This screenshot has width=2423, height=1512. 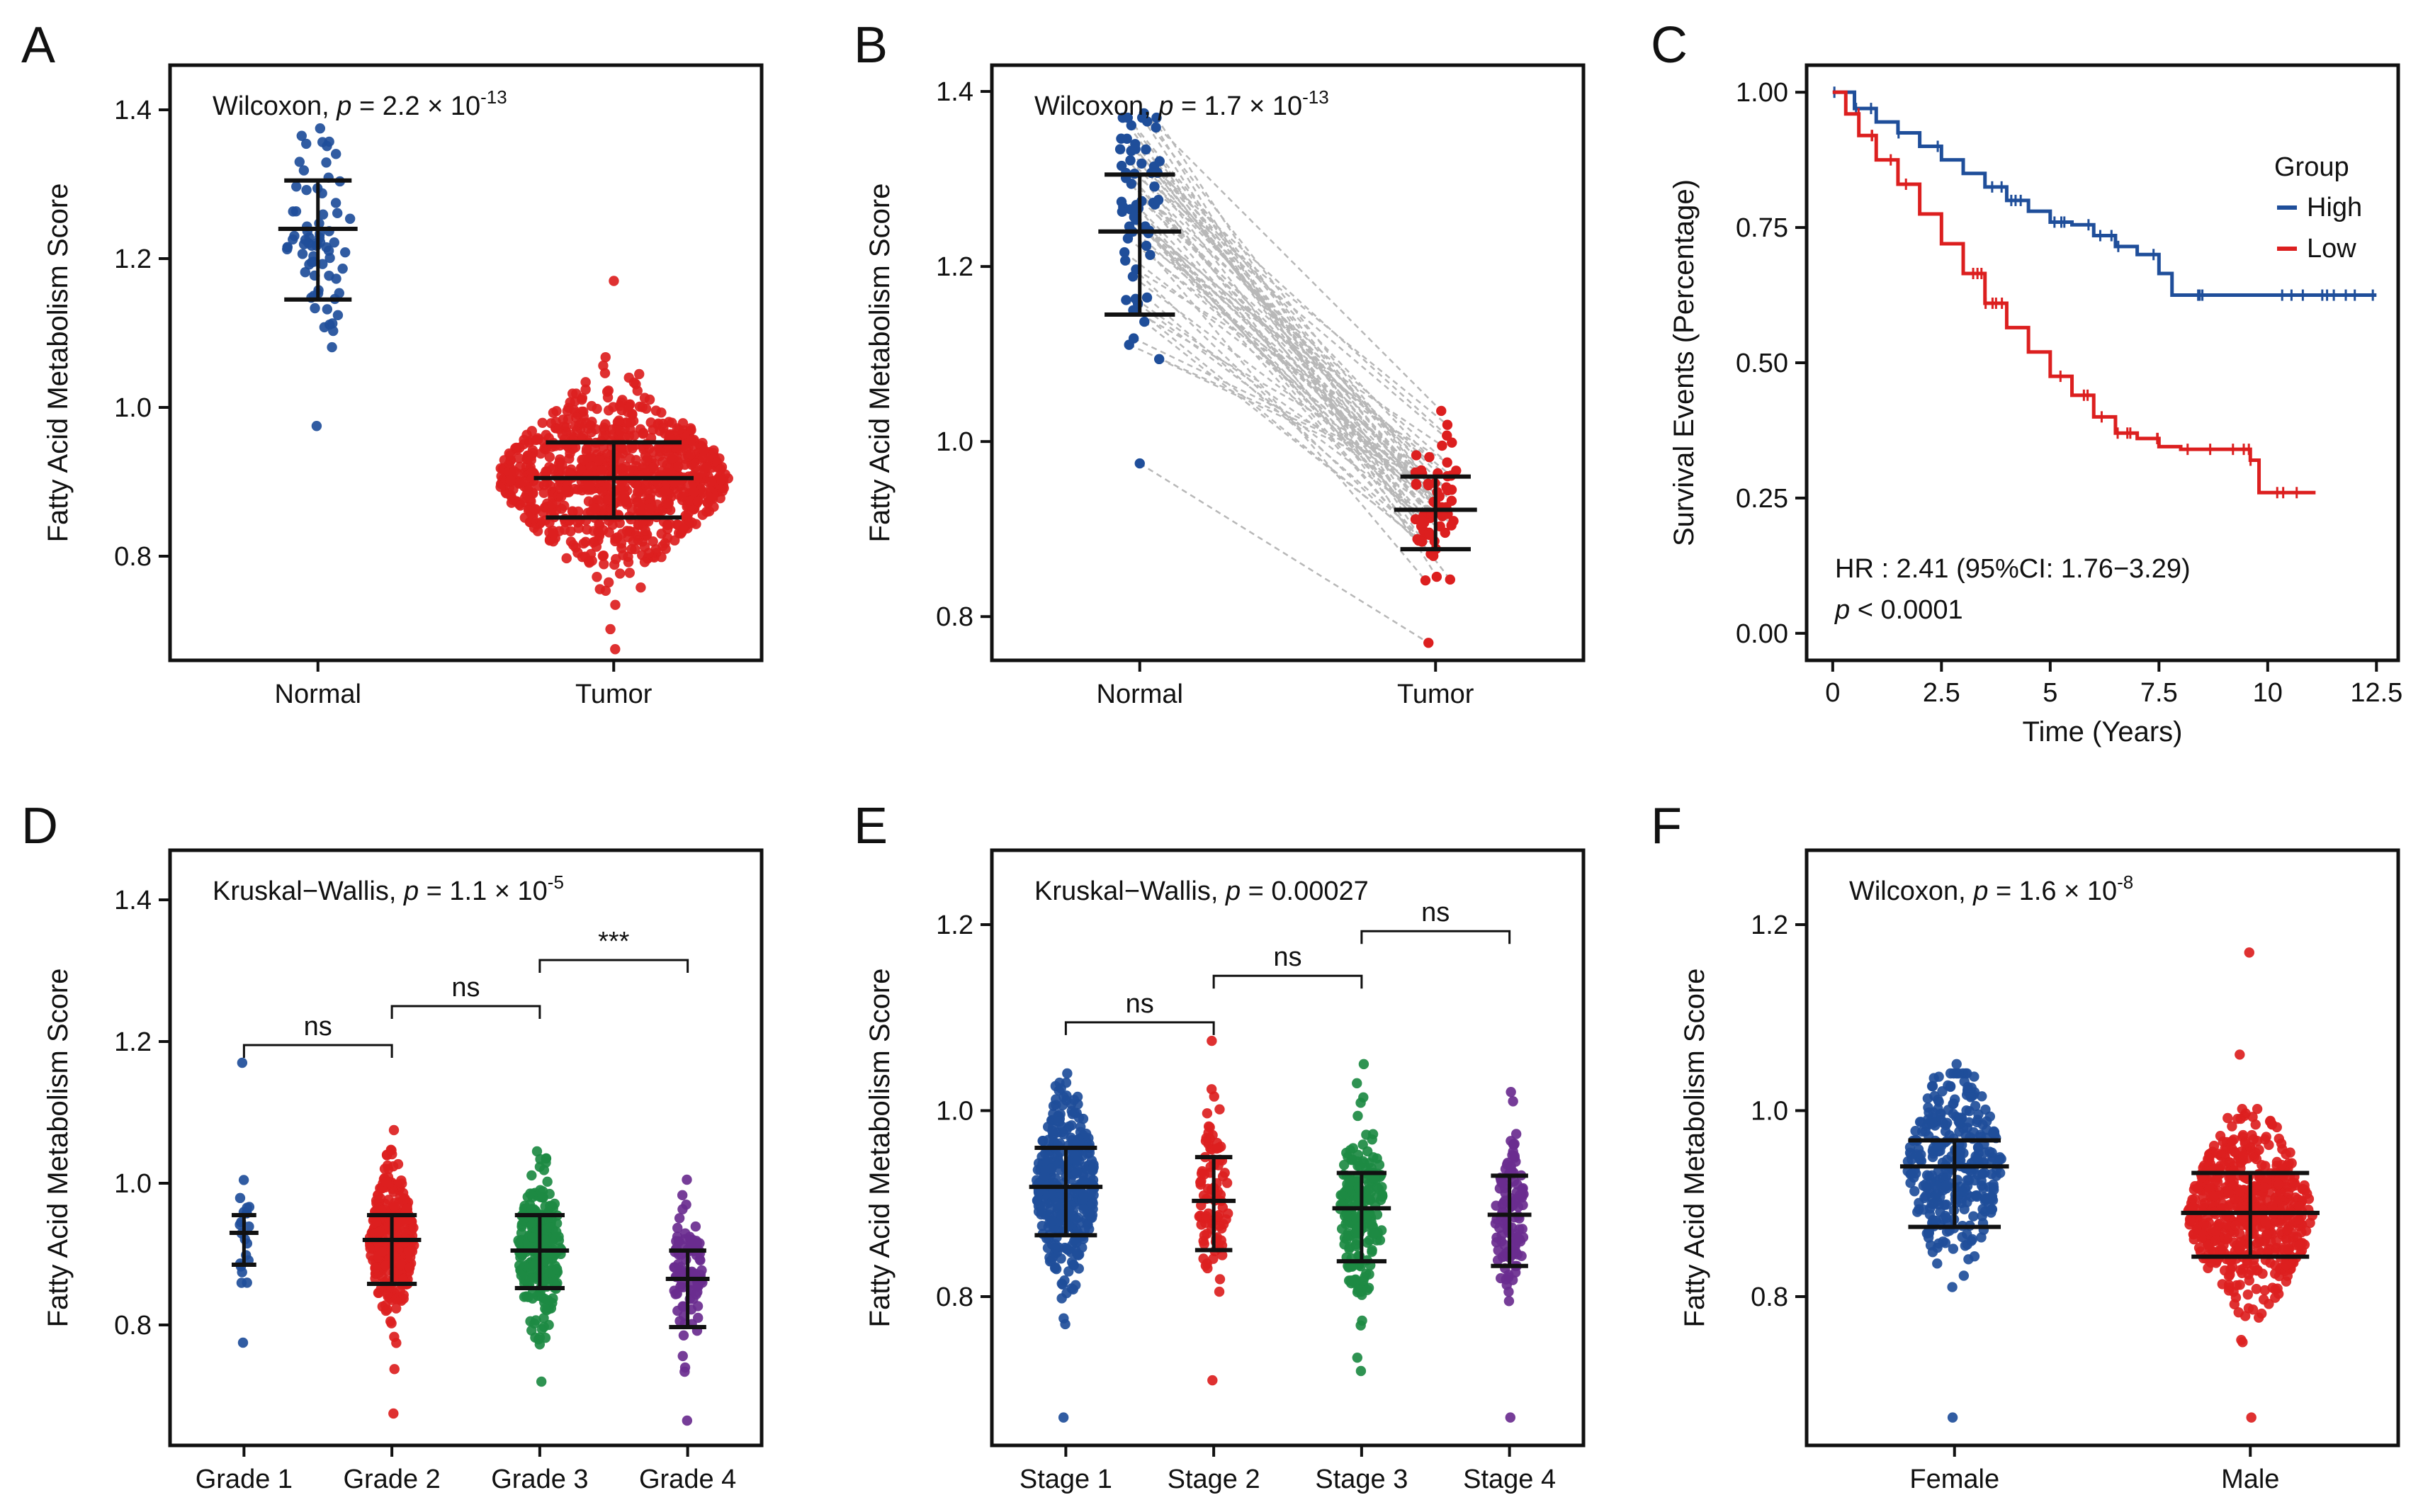 I want to click on km-curve-high, so click(x=2104, y=193).